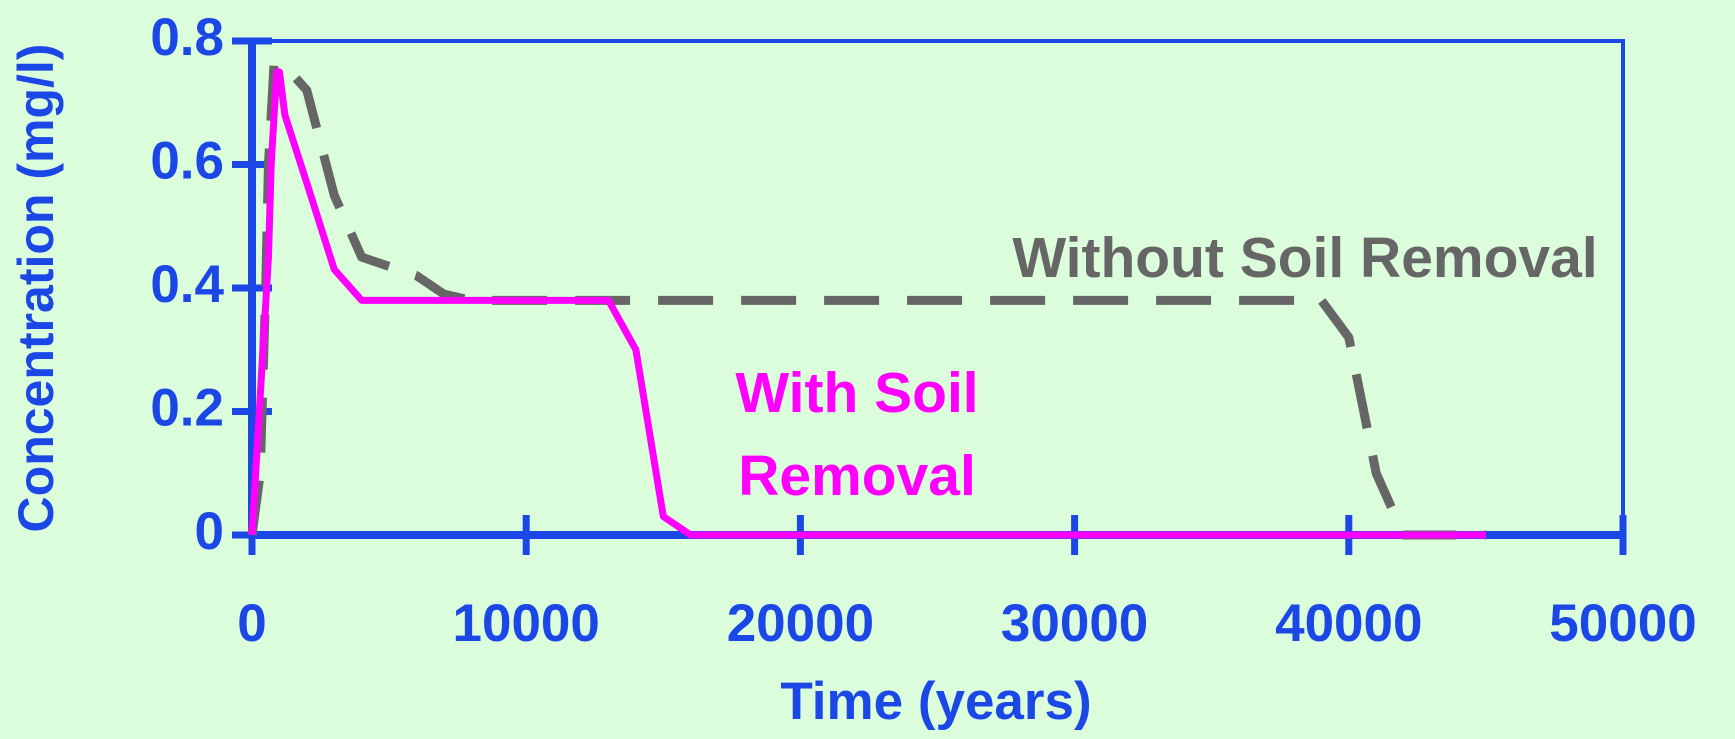  Describe the element at coordinates (209, 531) in the screenshot. I see `y-tick-label: 0` at that location.